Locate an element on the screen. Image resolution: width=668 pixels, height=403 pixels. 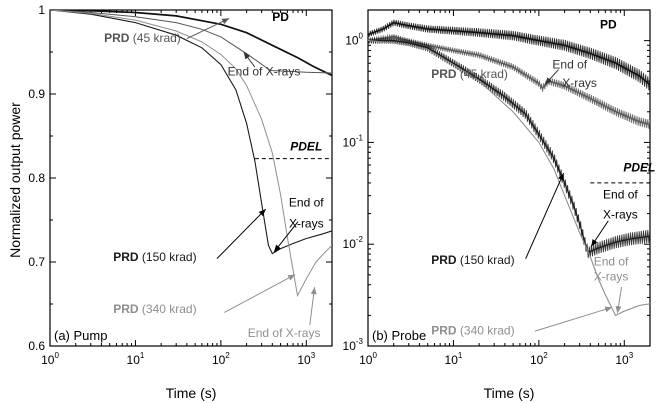
y-tick-label-a: 0.9 is located at coordinates (36, 94).